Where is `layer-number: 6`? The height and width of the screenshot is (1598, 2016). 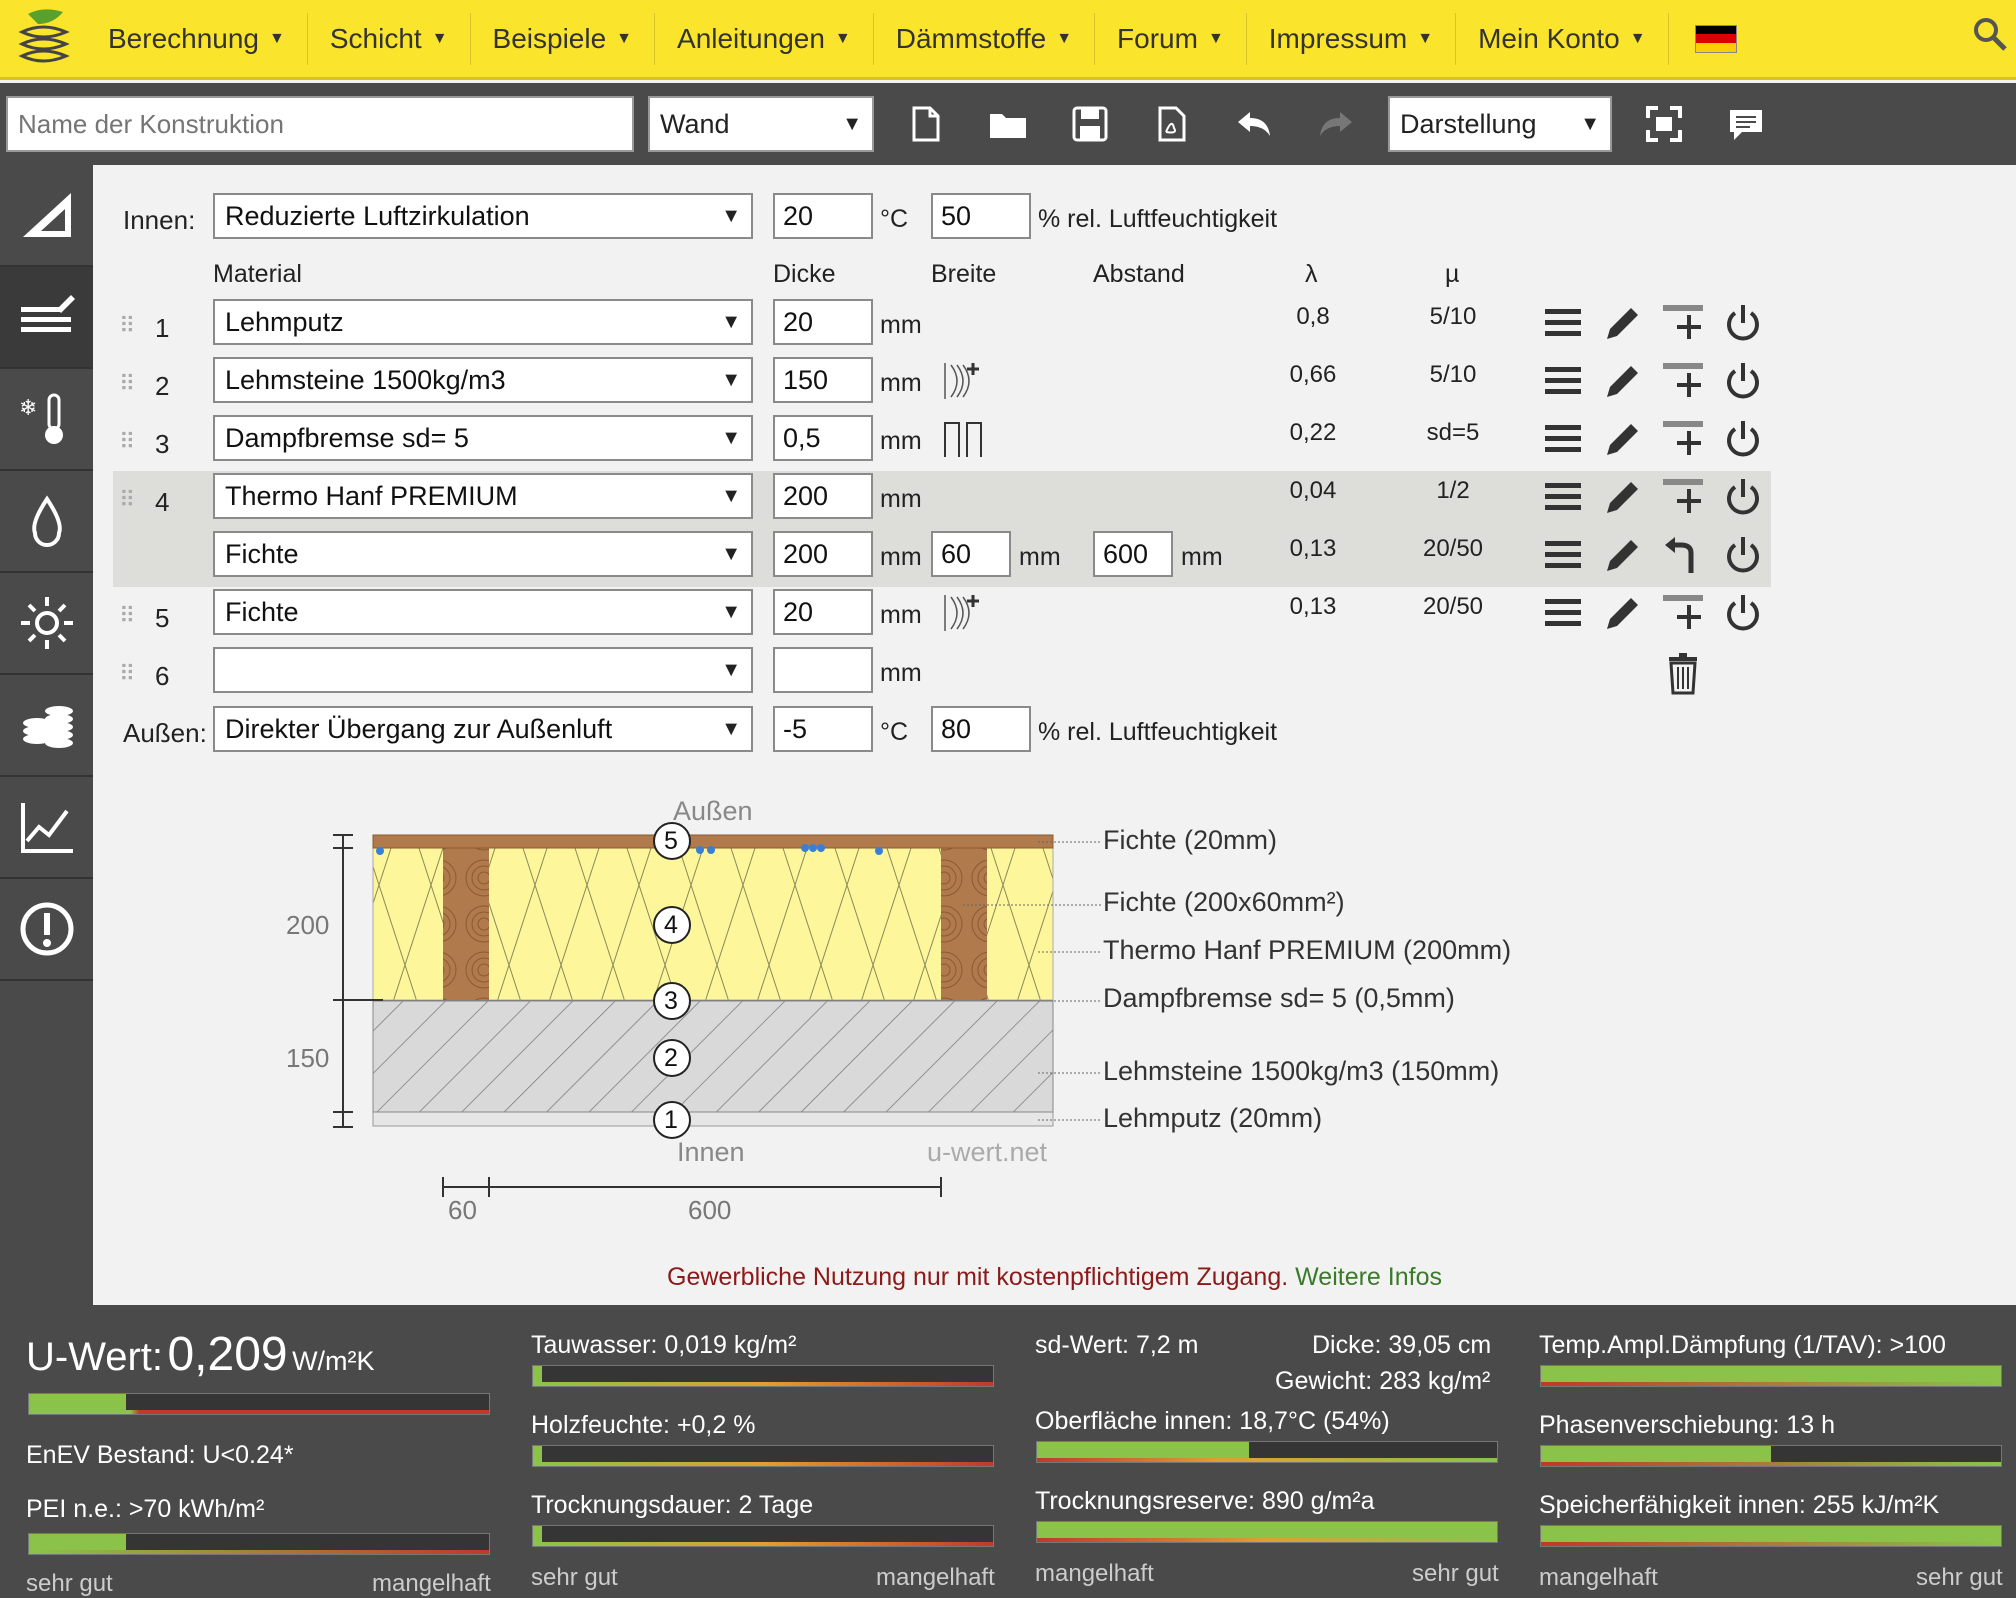 layer-number: 6 is located at coordinates (162, 676).